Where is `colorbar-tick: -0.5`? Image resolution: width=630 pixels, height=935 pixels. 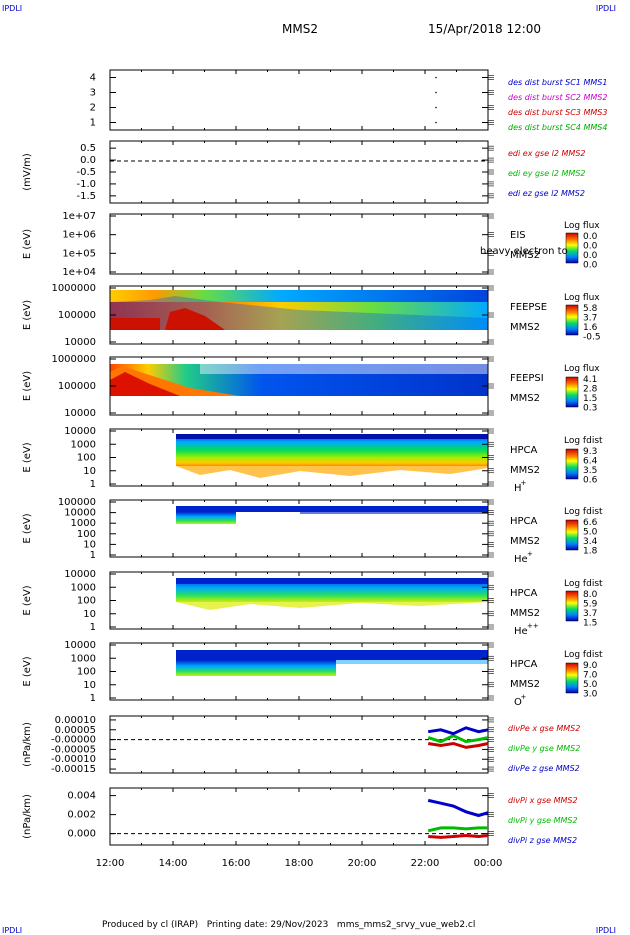 colorbar-tick: -0.5 is located at coordinates (592, 338).